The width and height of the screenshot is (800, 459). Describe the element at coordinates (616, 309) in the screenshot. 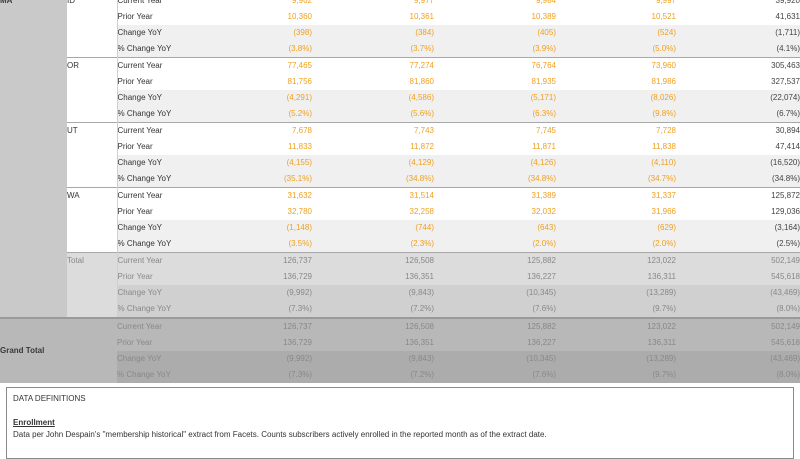

I see `month-value: (9.7%)` at that location.